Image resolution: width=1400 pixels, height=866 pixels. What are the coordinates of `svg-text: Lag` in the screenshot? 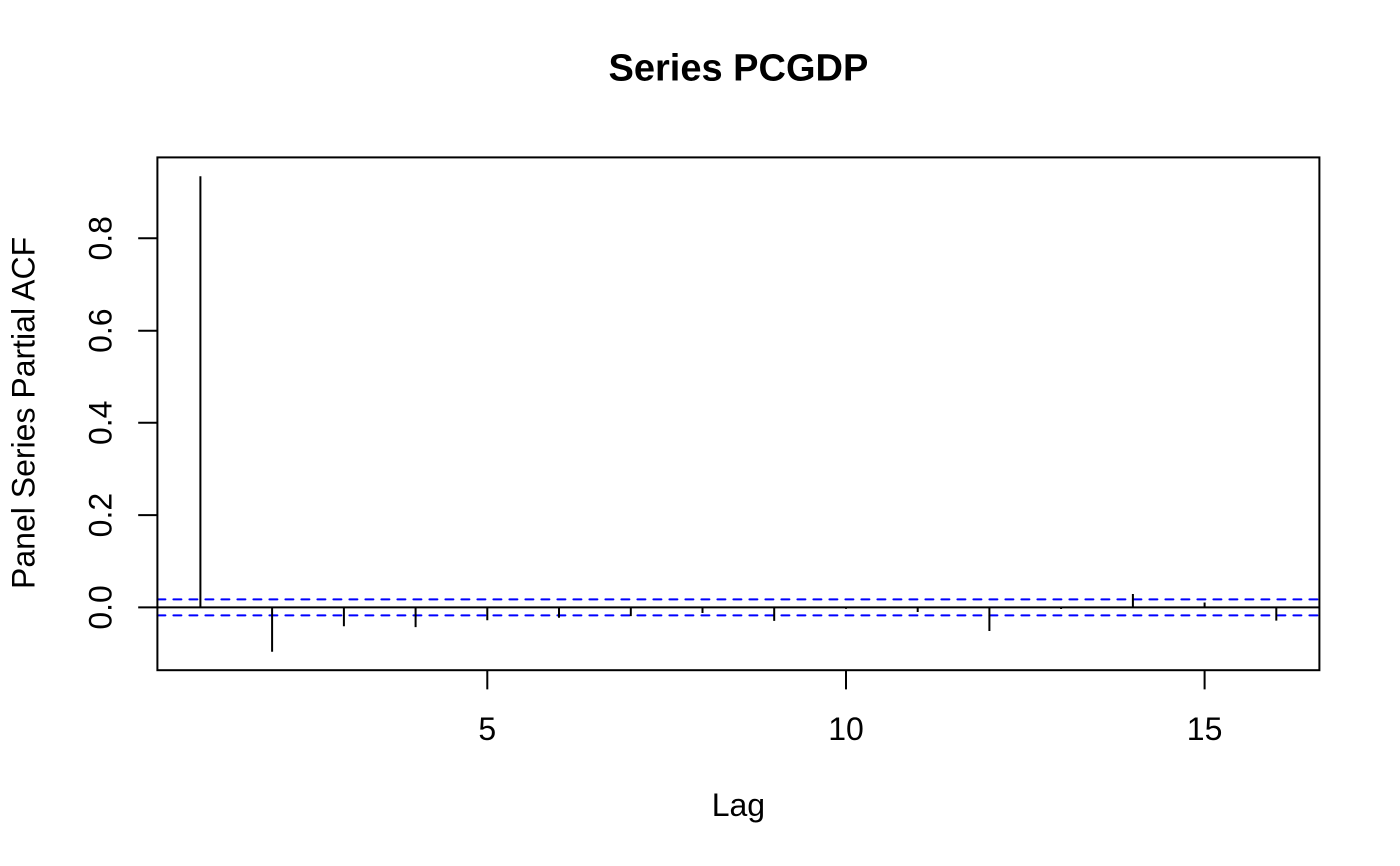 It's located at (738, 805).